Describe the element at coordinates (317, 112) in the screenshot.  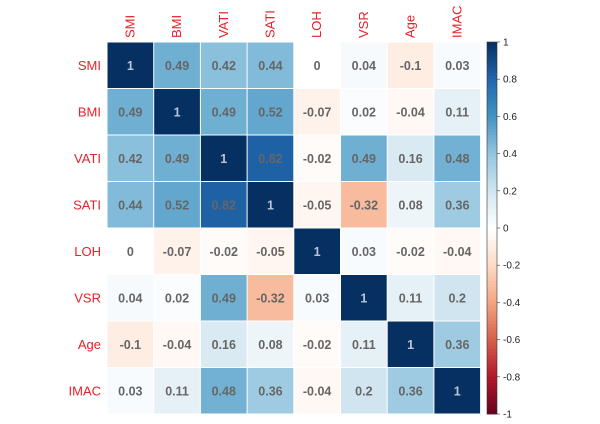
I see `cell-value-label: -0.07` at that location.